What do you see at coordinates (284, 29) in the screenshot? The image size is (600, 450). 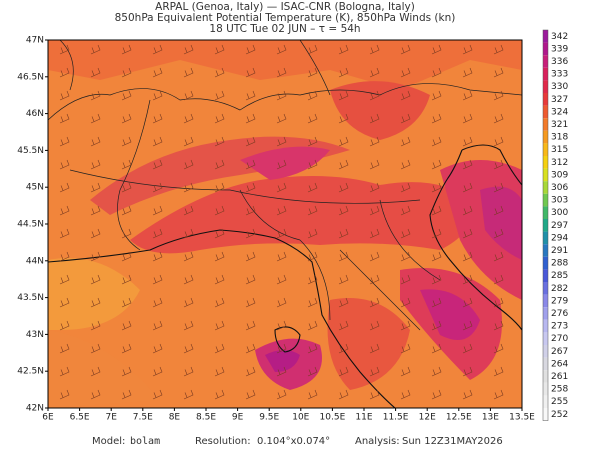 I see `title-line: 18 UTC Tue 02 JUN – τ = 54h` at bounding box center [284, 29].